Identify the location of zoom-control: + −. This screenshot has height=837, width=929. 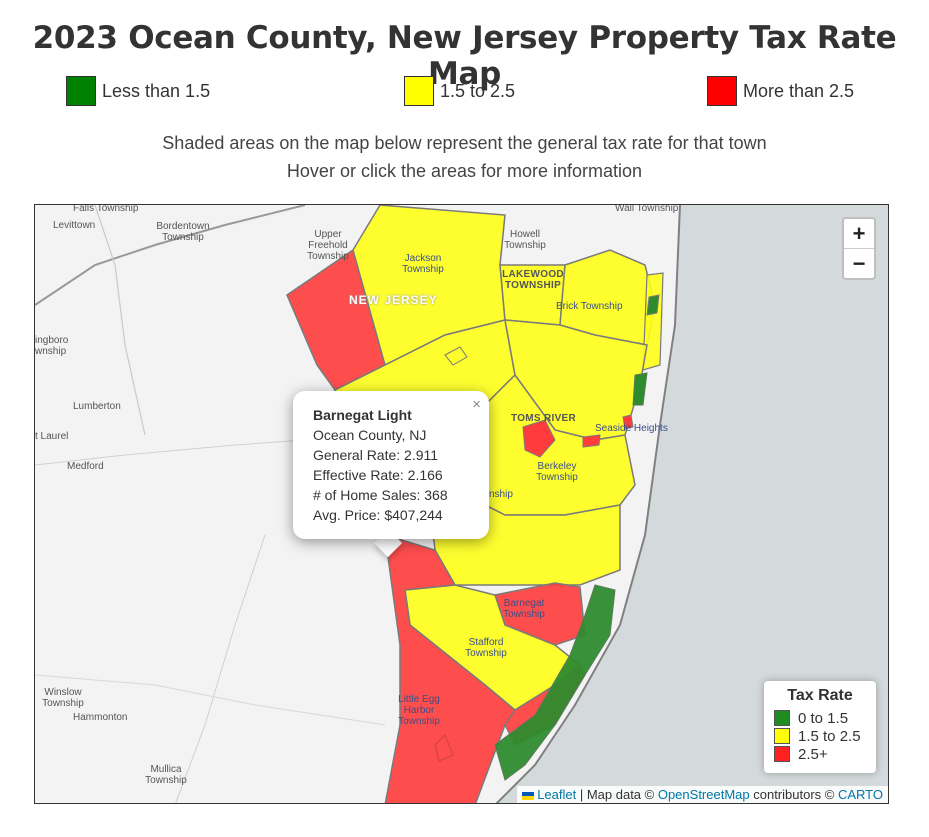
(859, 248).